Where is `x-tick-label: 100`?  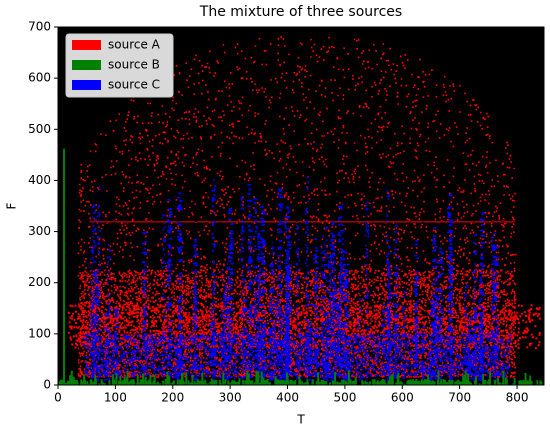 x-tick-label: 100 is located at coordinates (115, 398).